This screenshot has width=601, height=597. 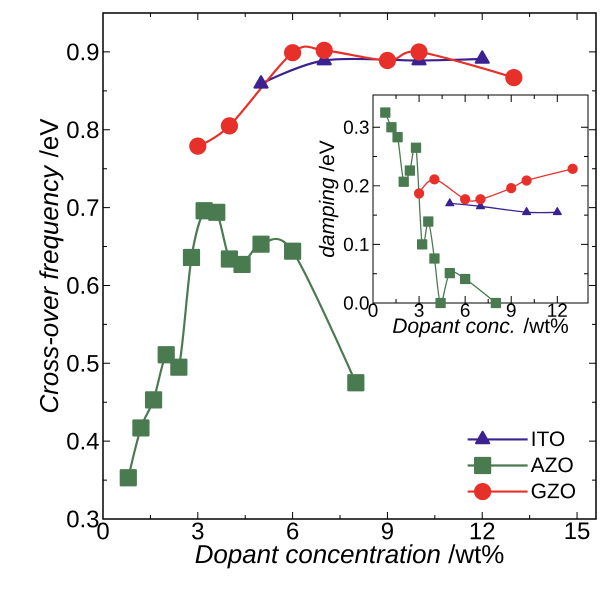 I want to click on legend-label: GZO, so click(x=554, y=491).